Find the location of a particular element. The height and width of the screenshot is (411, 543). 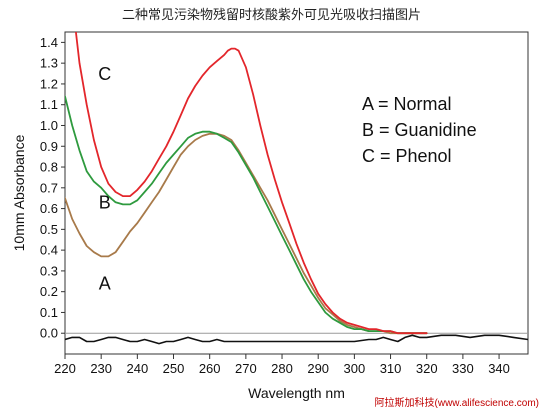

x-tick-label: 320 is located at coordinates (427, 368).